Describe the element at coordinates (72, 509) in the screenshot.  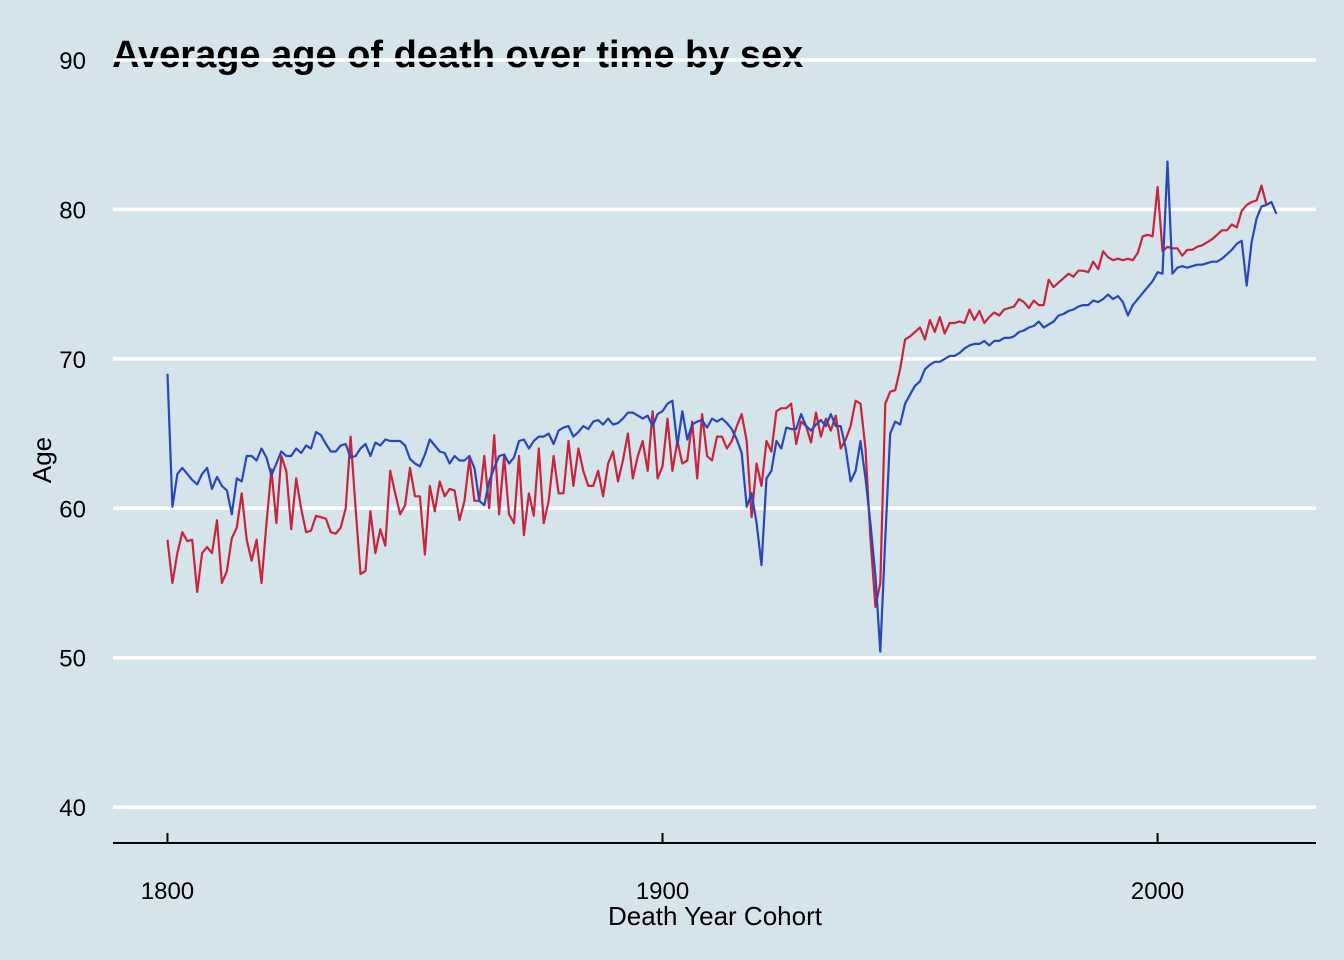
I see `y-tick-label: 60` at that location.